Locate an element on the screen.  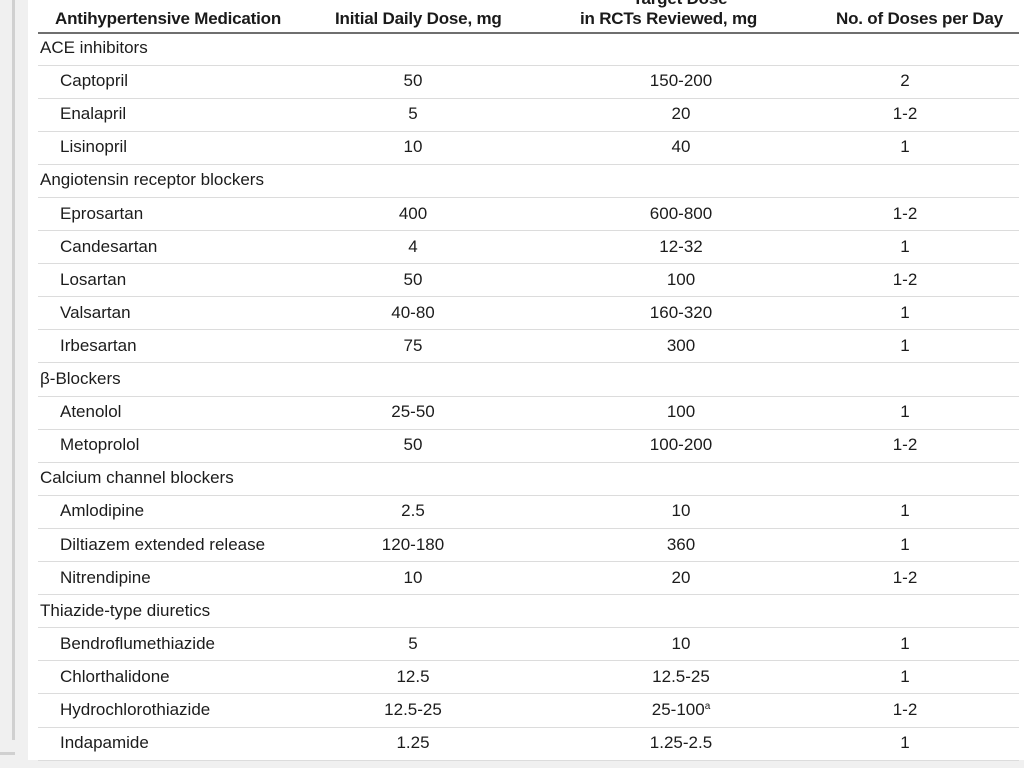
left-edge-divider is located at coordinates (13, 370).